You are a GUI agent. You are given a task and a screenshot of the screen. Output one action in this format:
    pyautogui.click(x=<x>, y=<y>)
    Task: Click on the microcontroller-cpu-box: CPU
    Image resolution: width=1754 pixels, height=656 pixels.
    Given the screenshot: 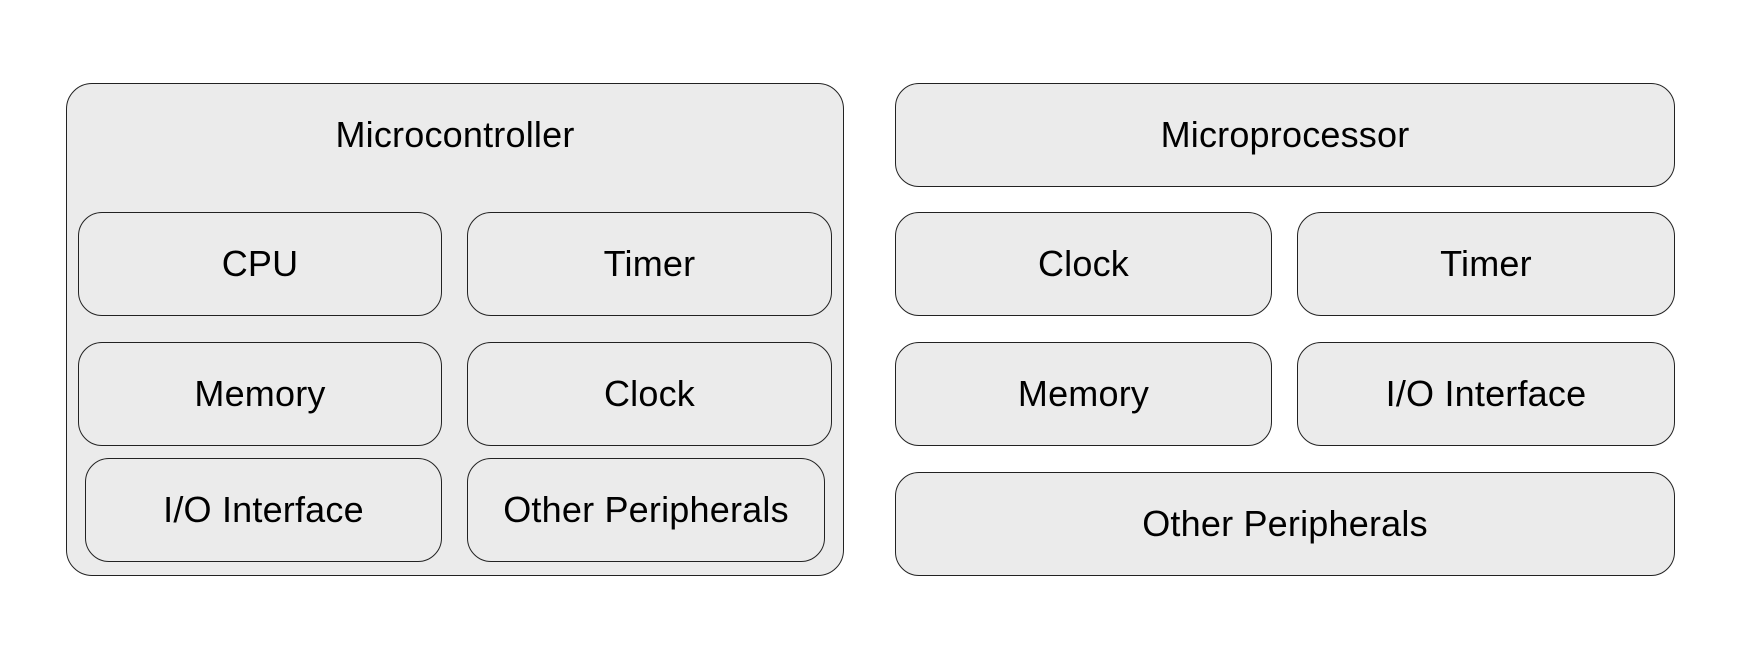 What is the action you would take?
    pyautogui.click(x=260, y=264)
    